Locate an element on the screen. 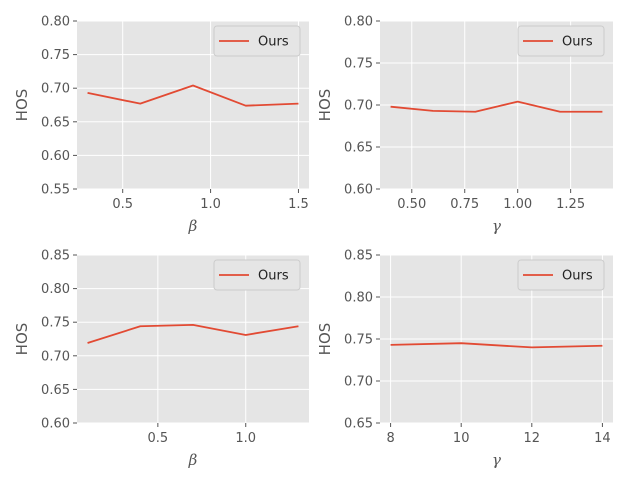 The image size is (640, 480). x-tick-label: 12 is located at coordinates (532, 438).